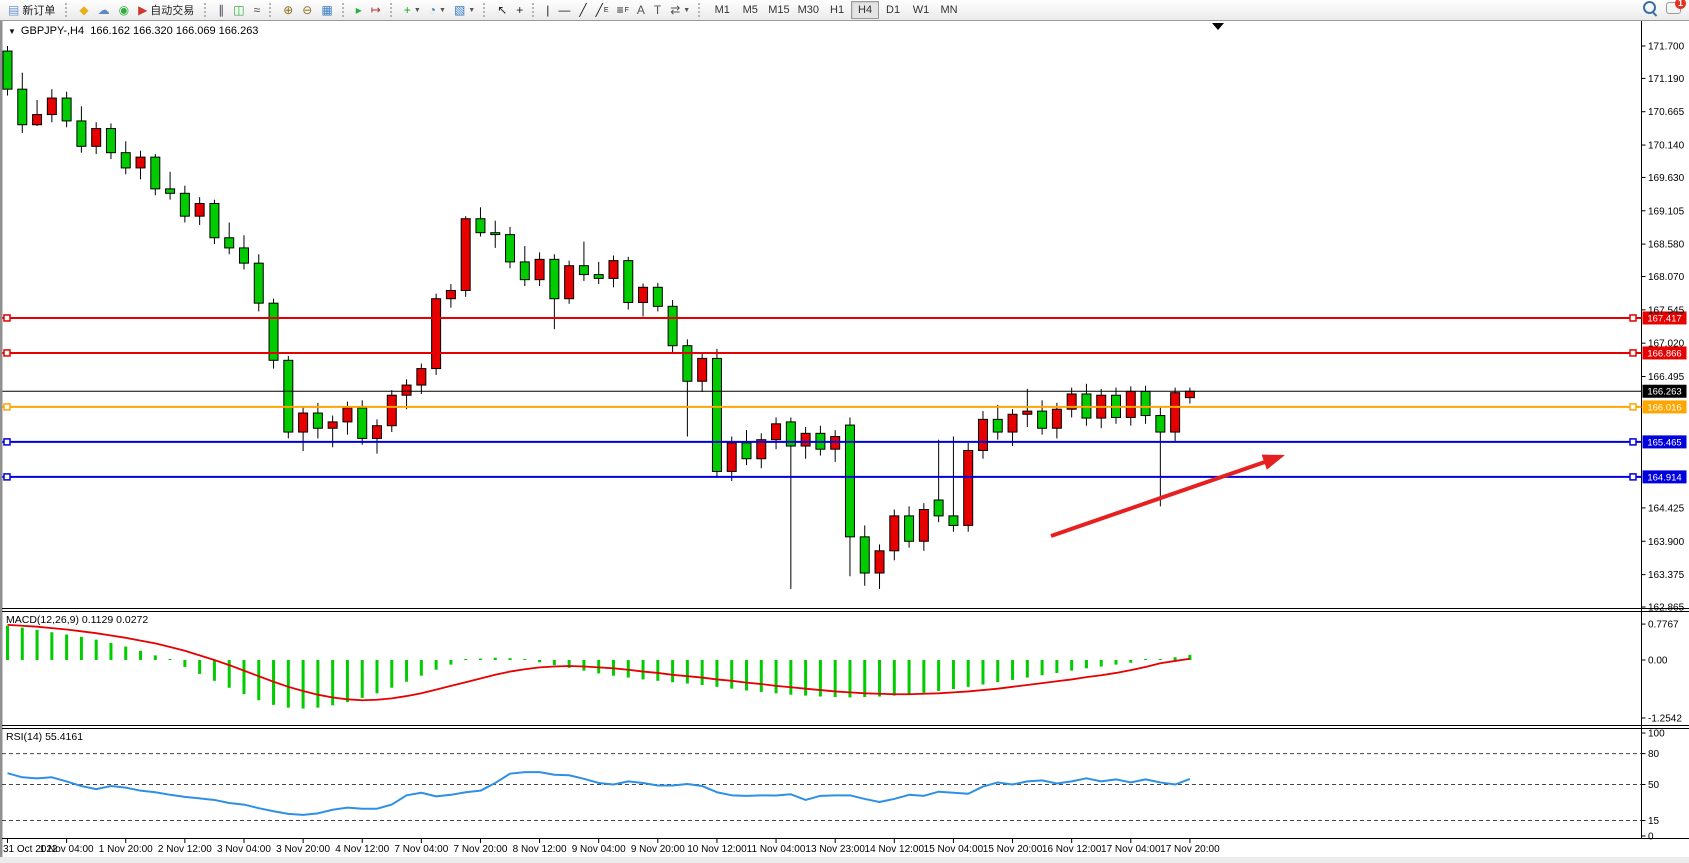 The image size is (1689, 863). Describe the element at coordinates (564, 10) in the screenshot. I see `horizontal-line-button: —` at that location.